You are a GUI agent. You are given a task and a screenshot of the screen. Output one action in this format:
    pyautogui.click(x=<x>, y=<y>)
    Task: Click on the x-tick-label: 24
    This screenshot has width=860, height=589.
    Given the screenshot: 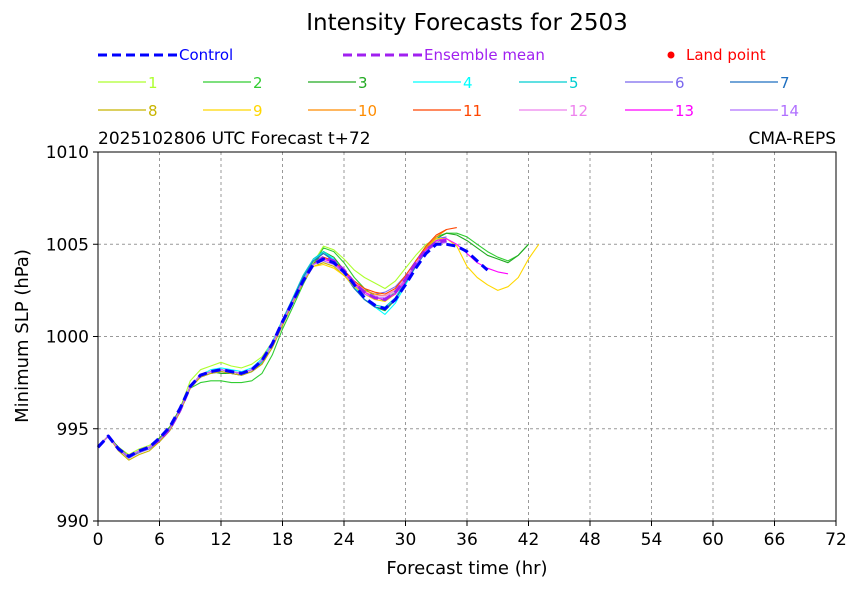 What is the action you would take?
    pyautogui.click(x=344, y=540)
    